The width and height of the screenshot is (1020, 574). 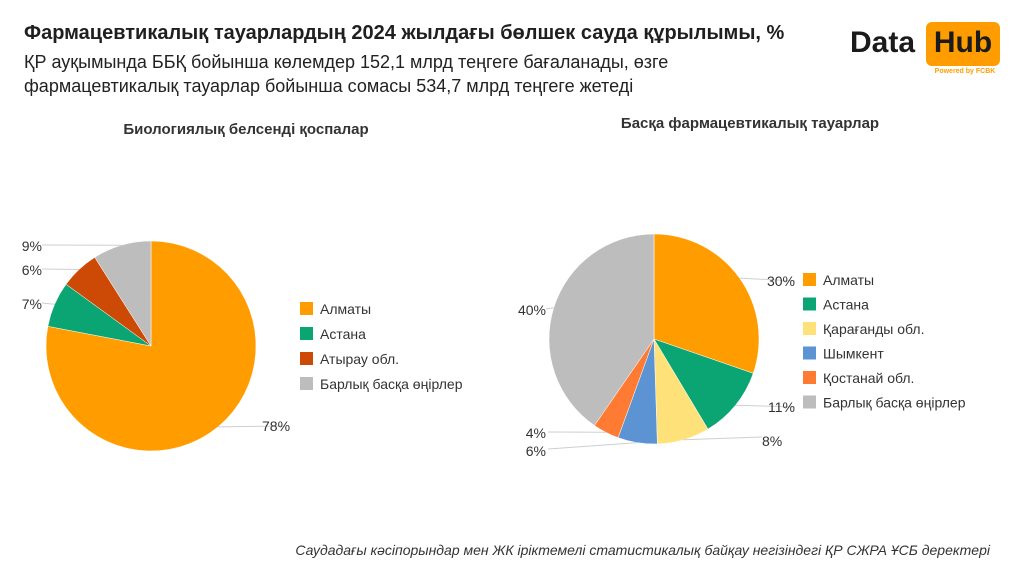 I want to click on chart-1-legend-label-1: Алматы, so click(x=345, y=309).